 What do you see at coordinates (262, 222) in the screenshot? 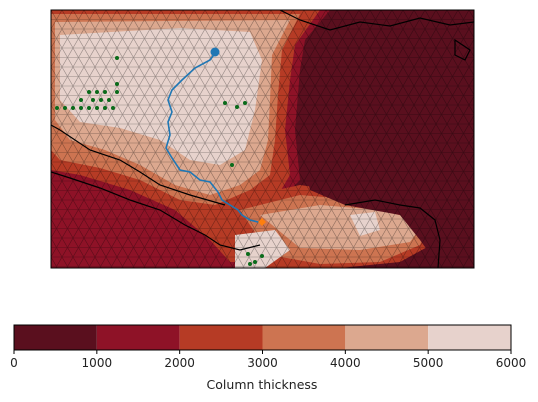
I see `track-end-marker` at bounding box center [262, 222].